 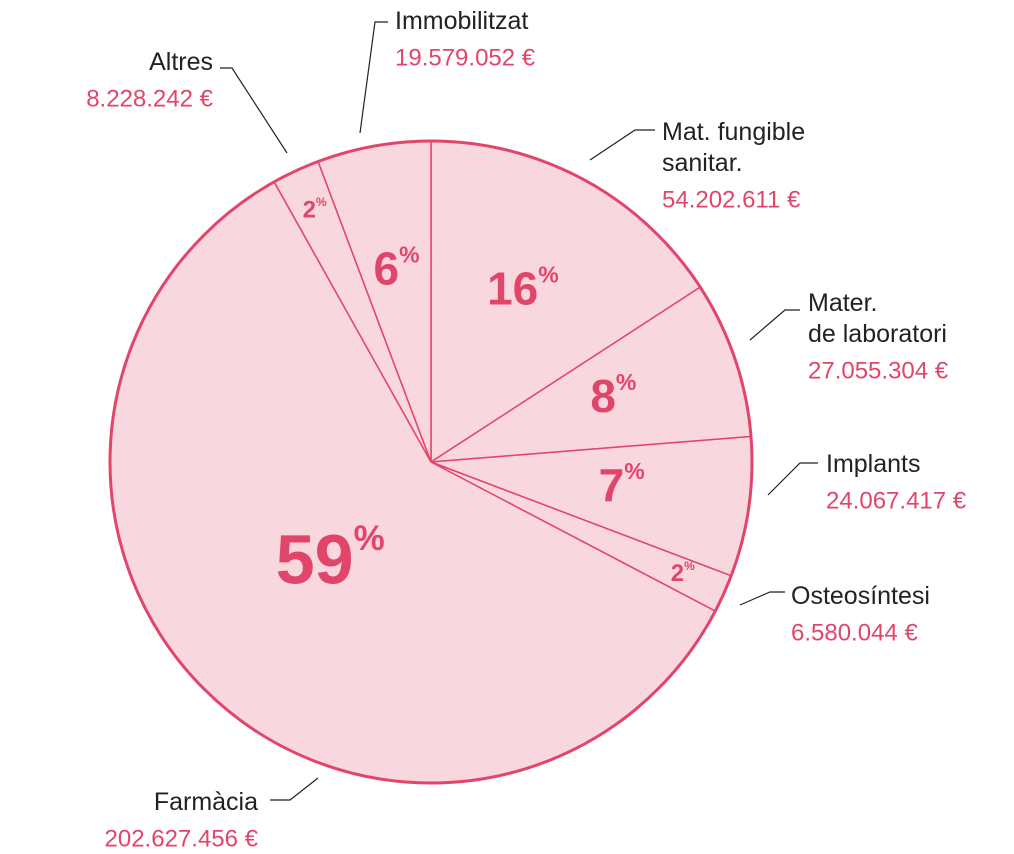 I want to click on category-line: Farmàcia, so click(x=206, y=802).